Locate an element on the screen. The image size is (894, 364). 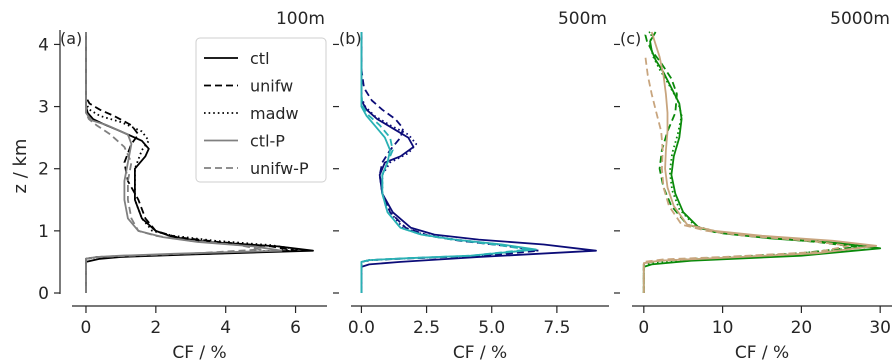
x-tick-label: 2.5 is located at coordinates (426, 328).